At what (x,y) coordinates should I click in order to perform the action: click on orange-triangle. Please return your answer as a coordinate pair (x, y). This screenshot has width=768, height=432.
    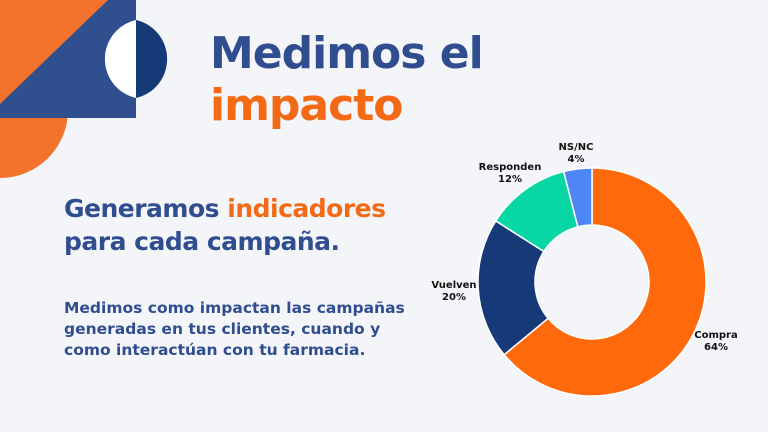
    Looking at the image, I should click on (54, 52).